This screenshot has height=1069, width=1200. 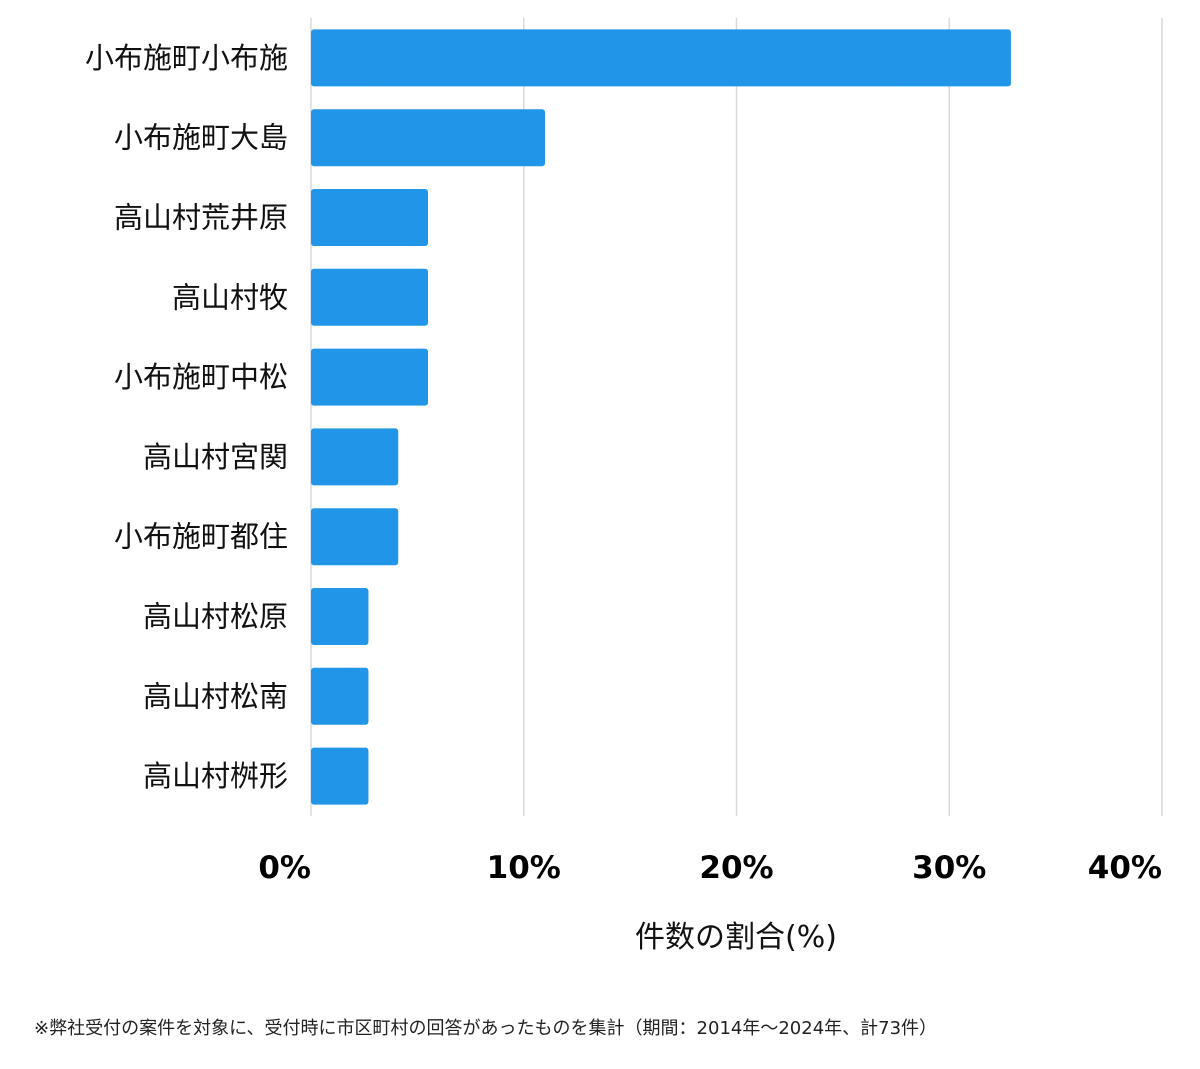 What do you see at coordinates (186, 58) in the screenshot?
I see `category-label: 小布施町小布施` at bounding box center [186, 58].